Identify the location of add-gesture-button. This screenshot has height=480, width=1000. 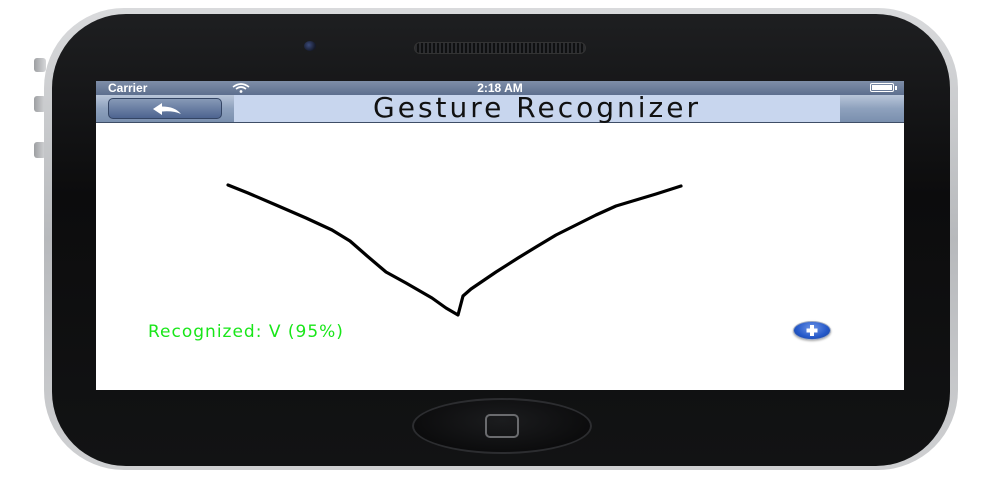
(812, 330).